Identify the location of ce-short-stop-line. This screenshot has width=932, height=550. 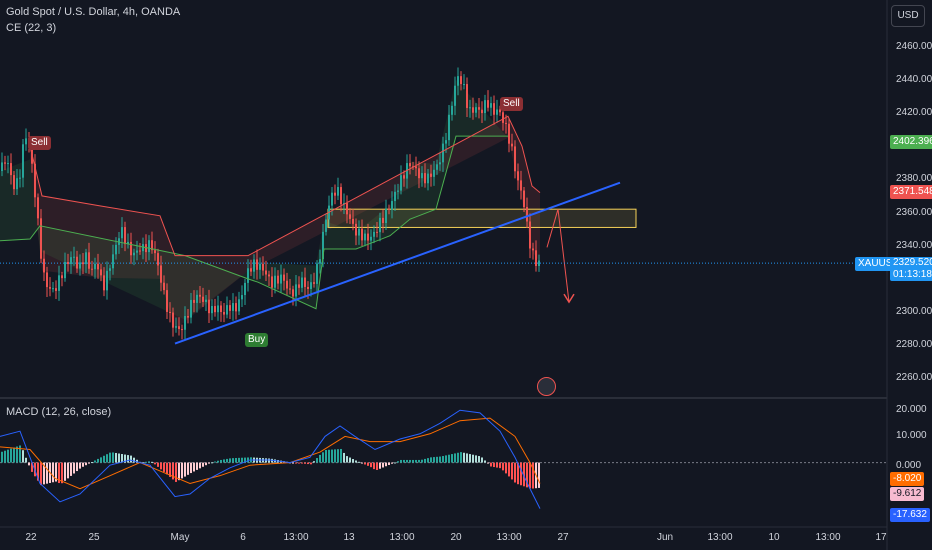
(285, 186).